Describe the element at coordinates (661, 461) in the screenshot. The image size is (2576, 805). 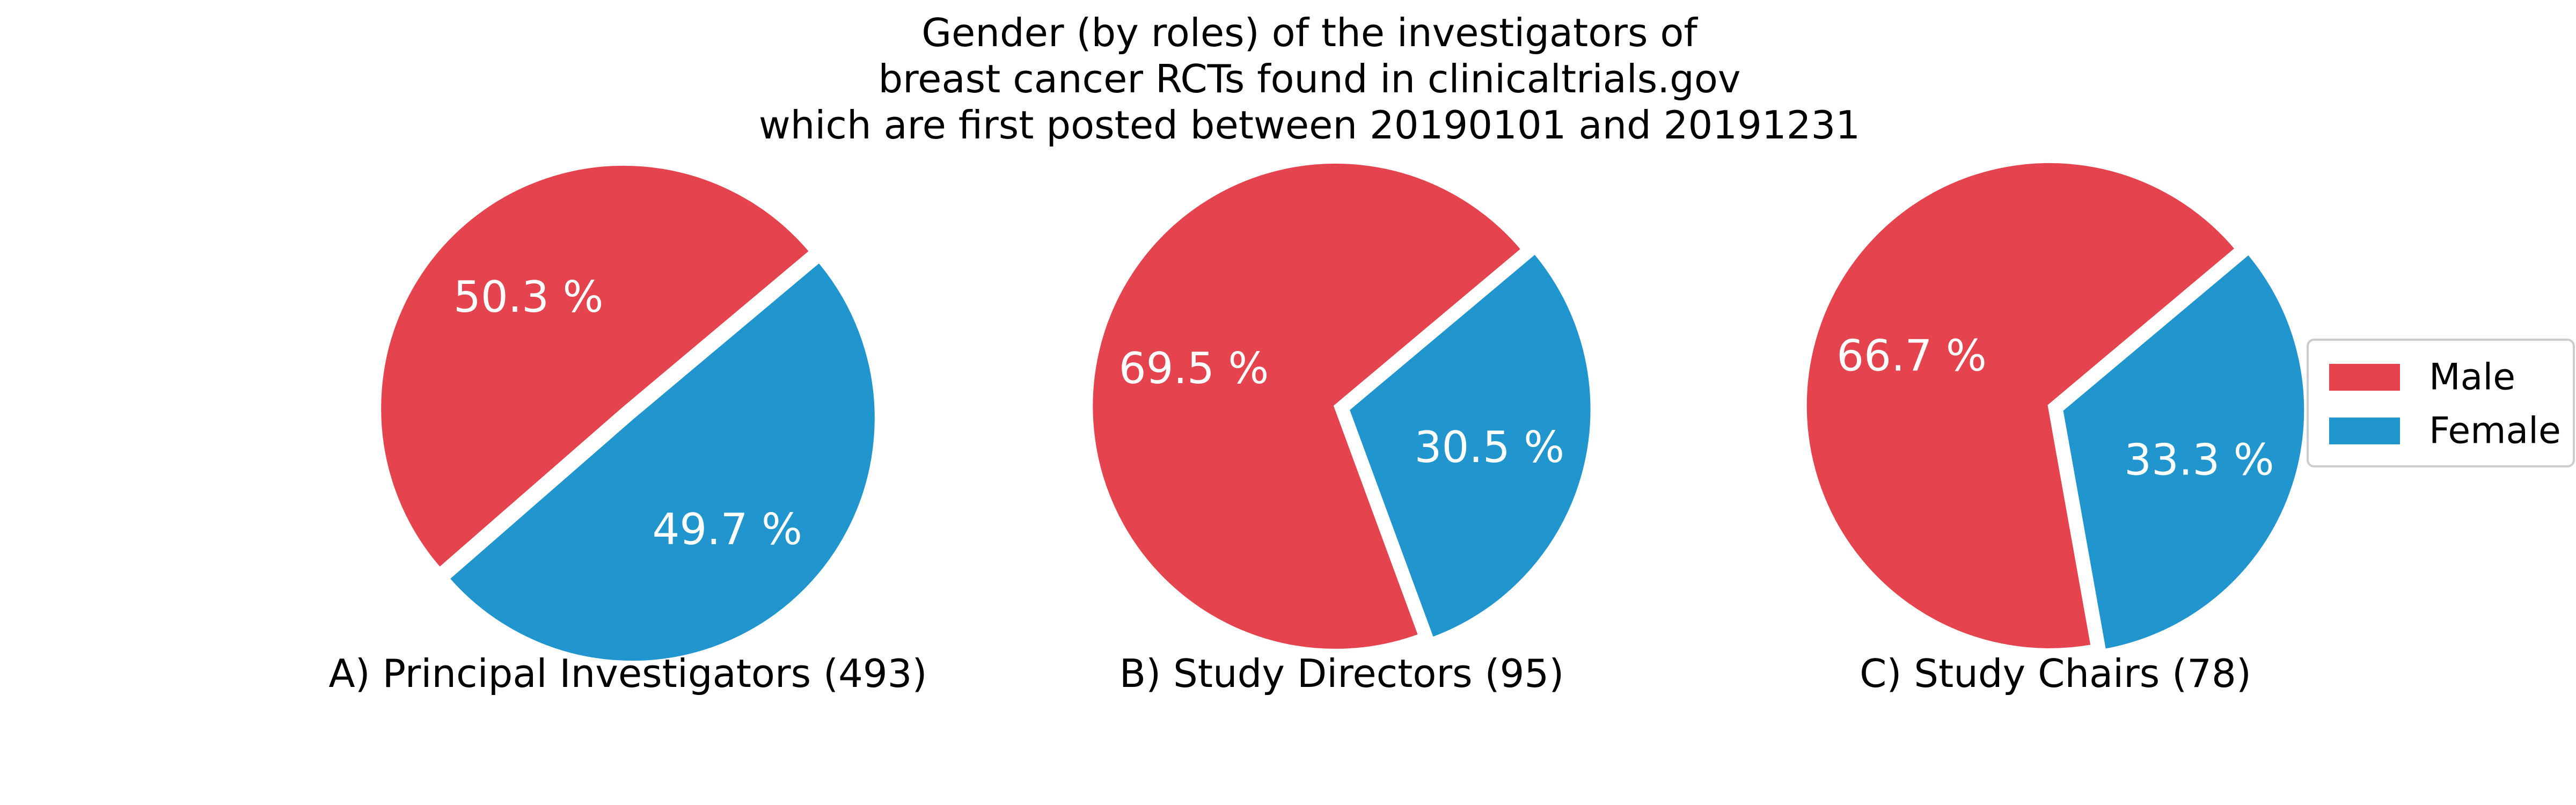
I see `pie-1-slice-female` at that location.